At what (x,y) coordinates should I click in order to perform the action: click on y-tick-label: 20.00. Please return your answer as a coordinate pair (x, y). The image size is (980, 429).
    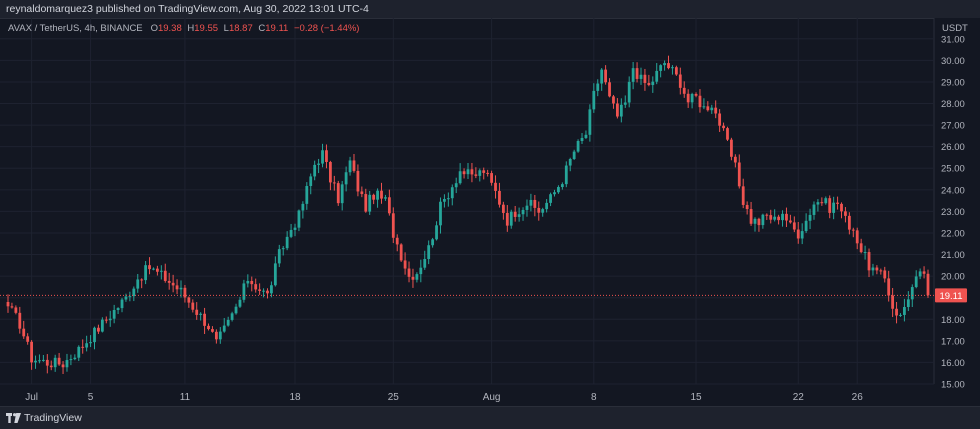
    Looking at the image, I should click on (953, 277).